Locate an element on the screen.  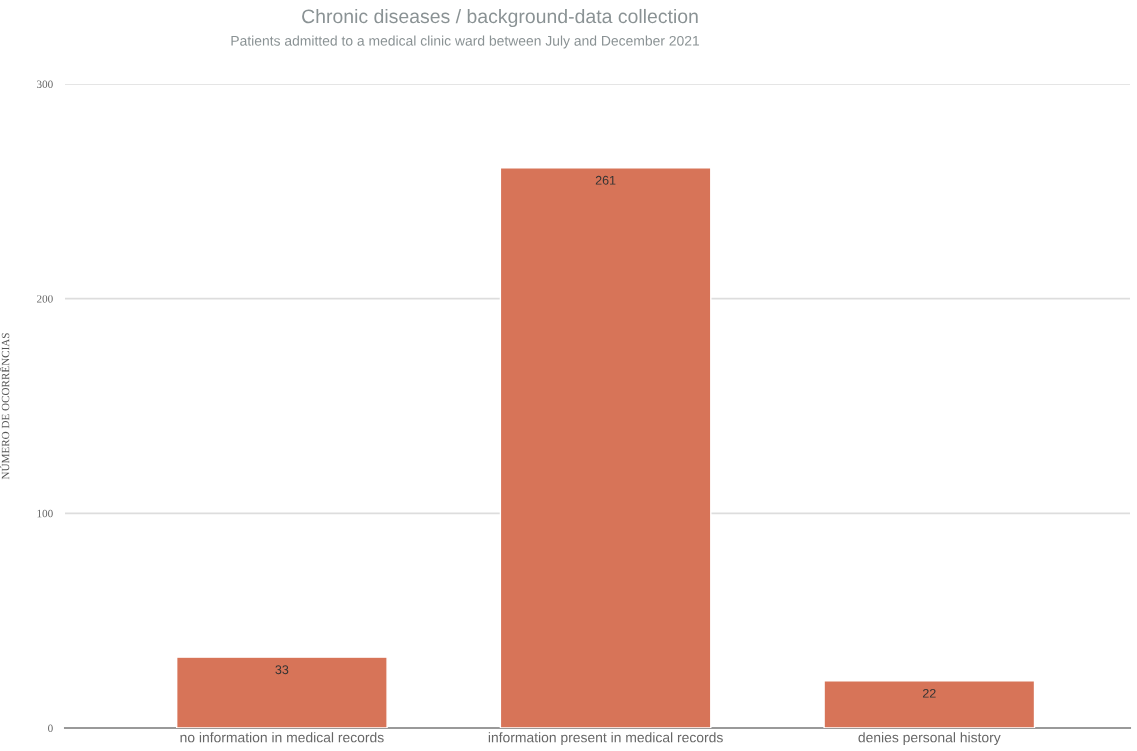
y-tick-label: 0 is located at coordinates (50, 728).